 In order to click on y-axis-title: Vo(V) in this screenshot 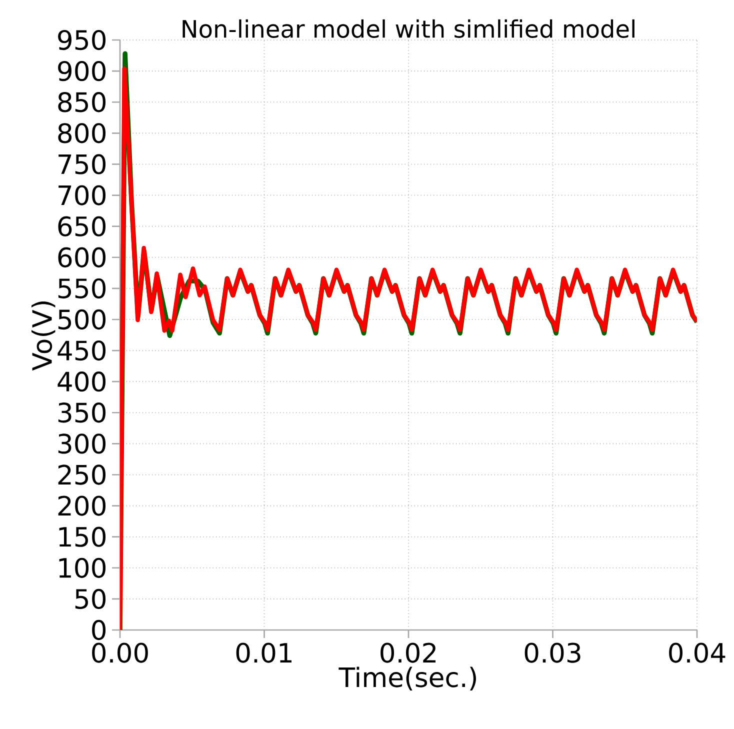, I will do `click(44, 336)`.